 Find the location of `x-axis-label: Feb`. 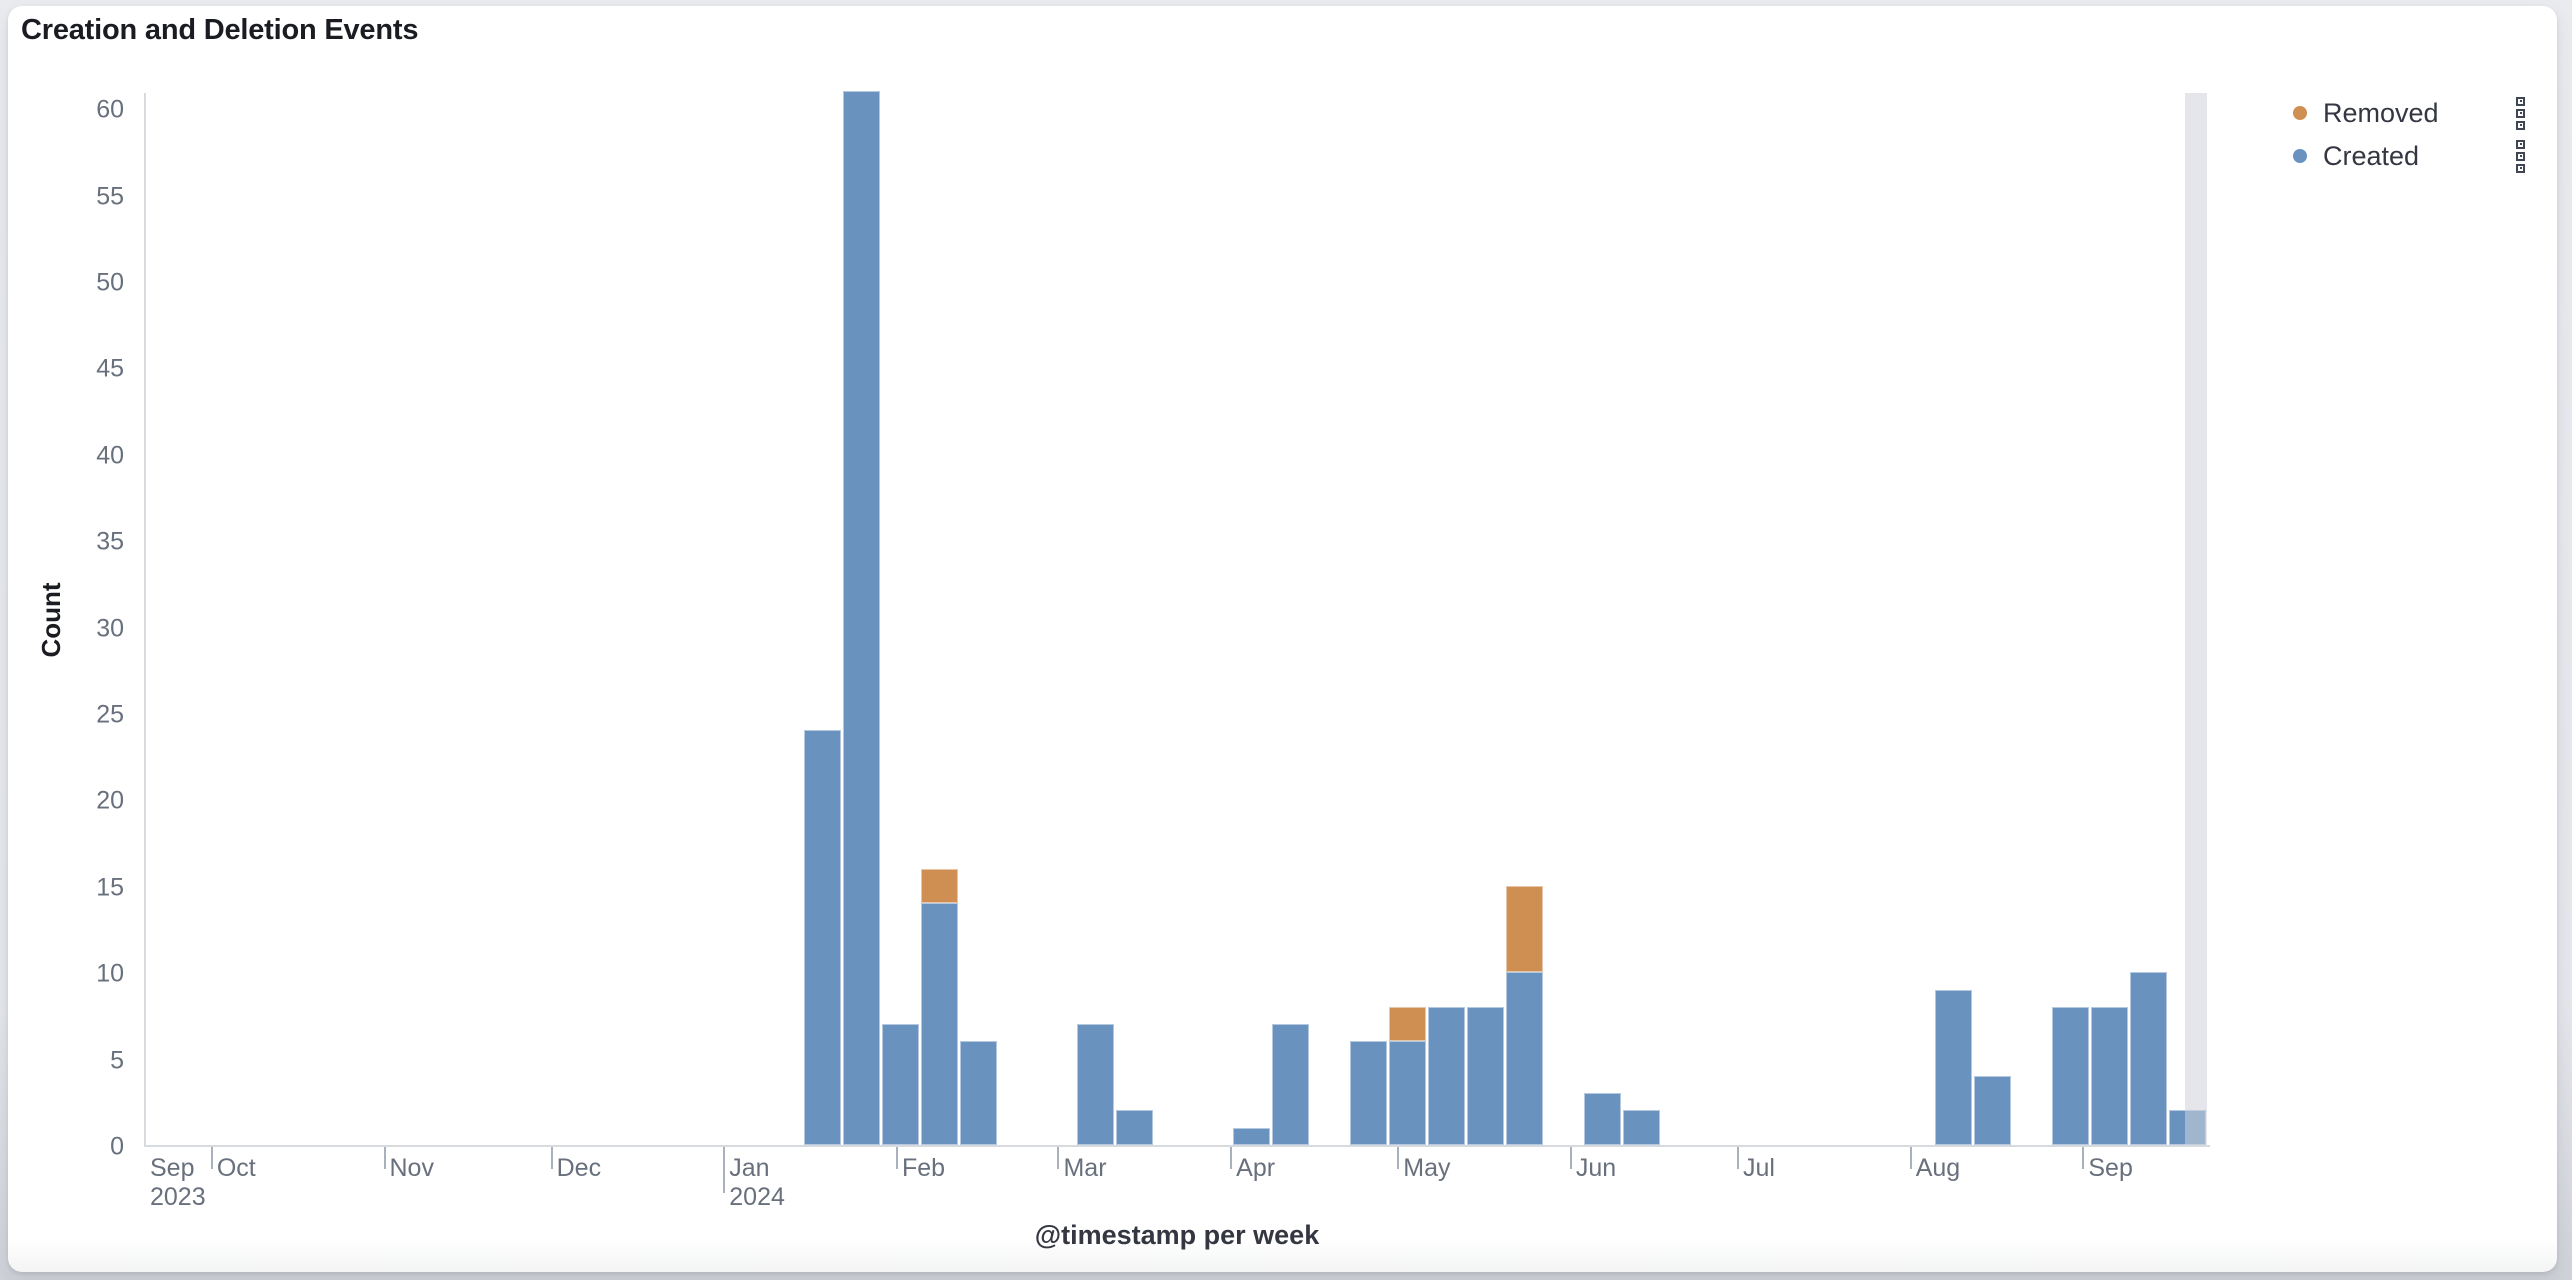

x-axis-label: Feb is located at coordinates (923, 1168).